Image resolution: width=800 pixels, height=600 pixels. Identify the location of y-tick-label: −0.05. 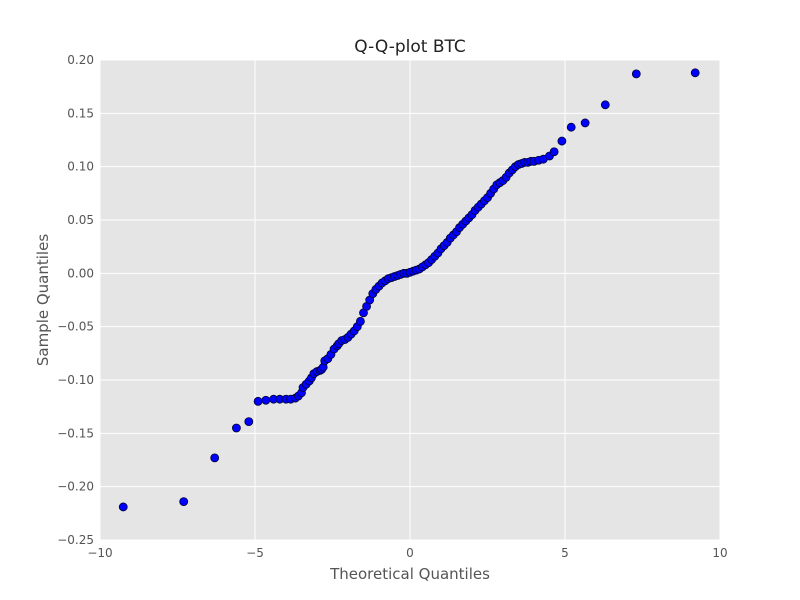
(75, 327).